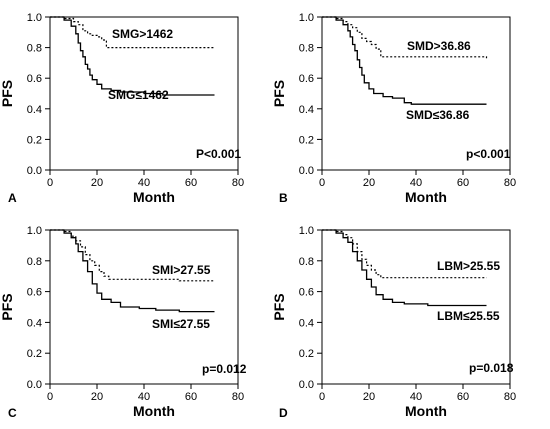  Describe the element at coordinates (488, 154) in the screenshot. I see `p-value-label: p<0.001` at that location.